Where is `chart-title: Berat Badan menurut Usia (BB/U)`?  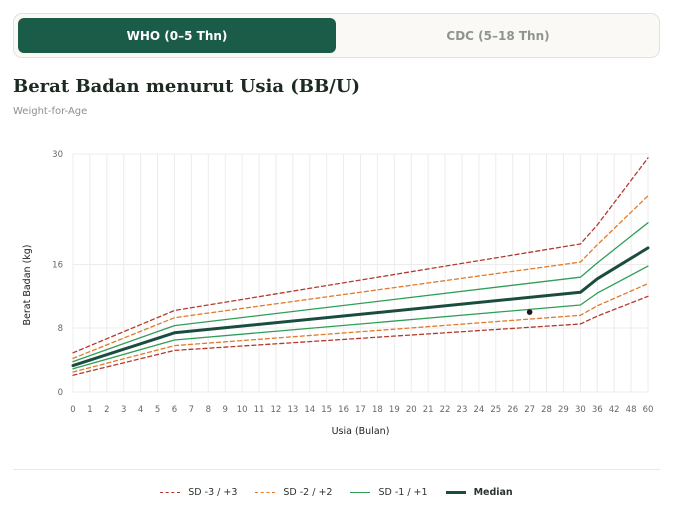 chart-title: Berat Badan menurut Usia (BB/U) is located at coordinates (187, 86).